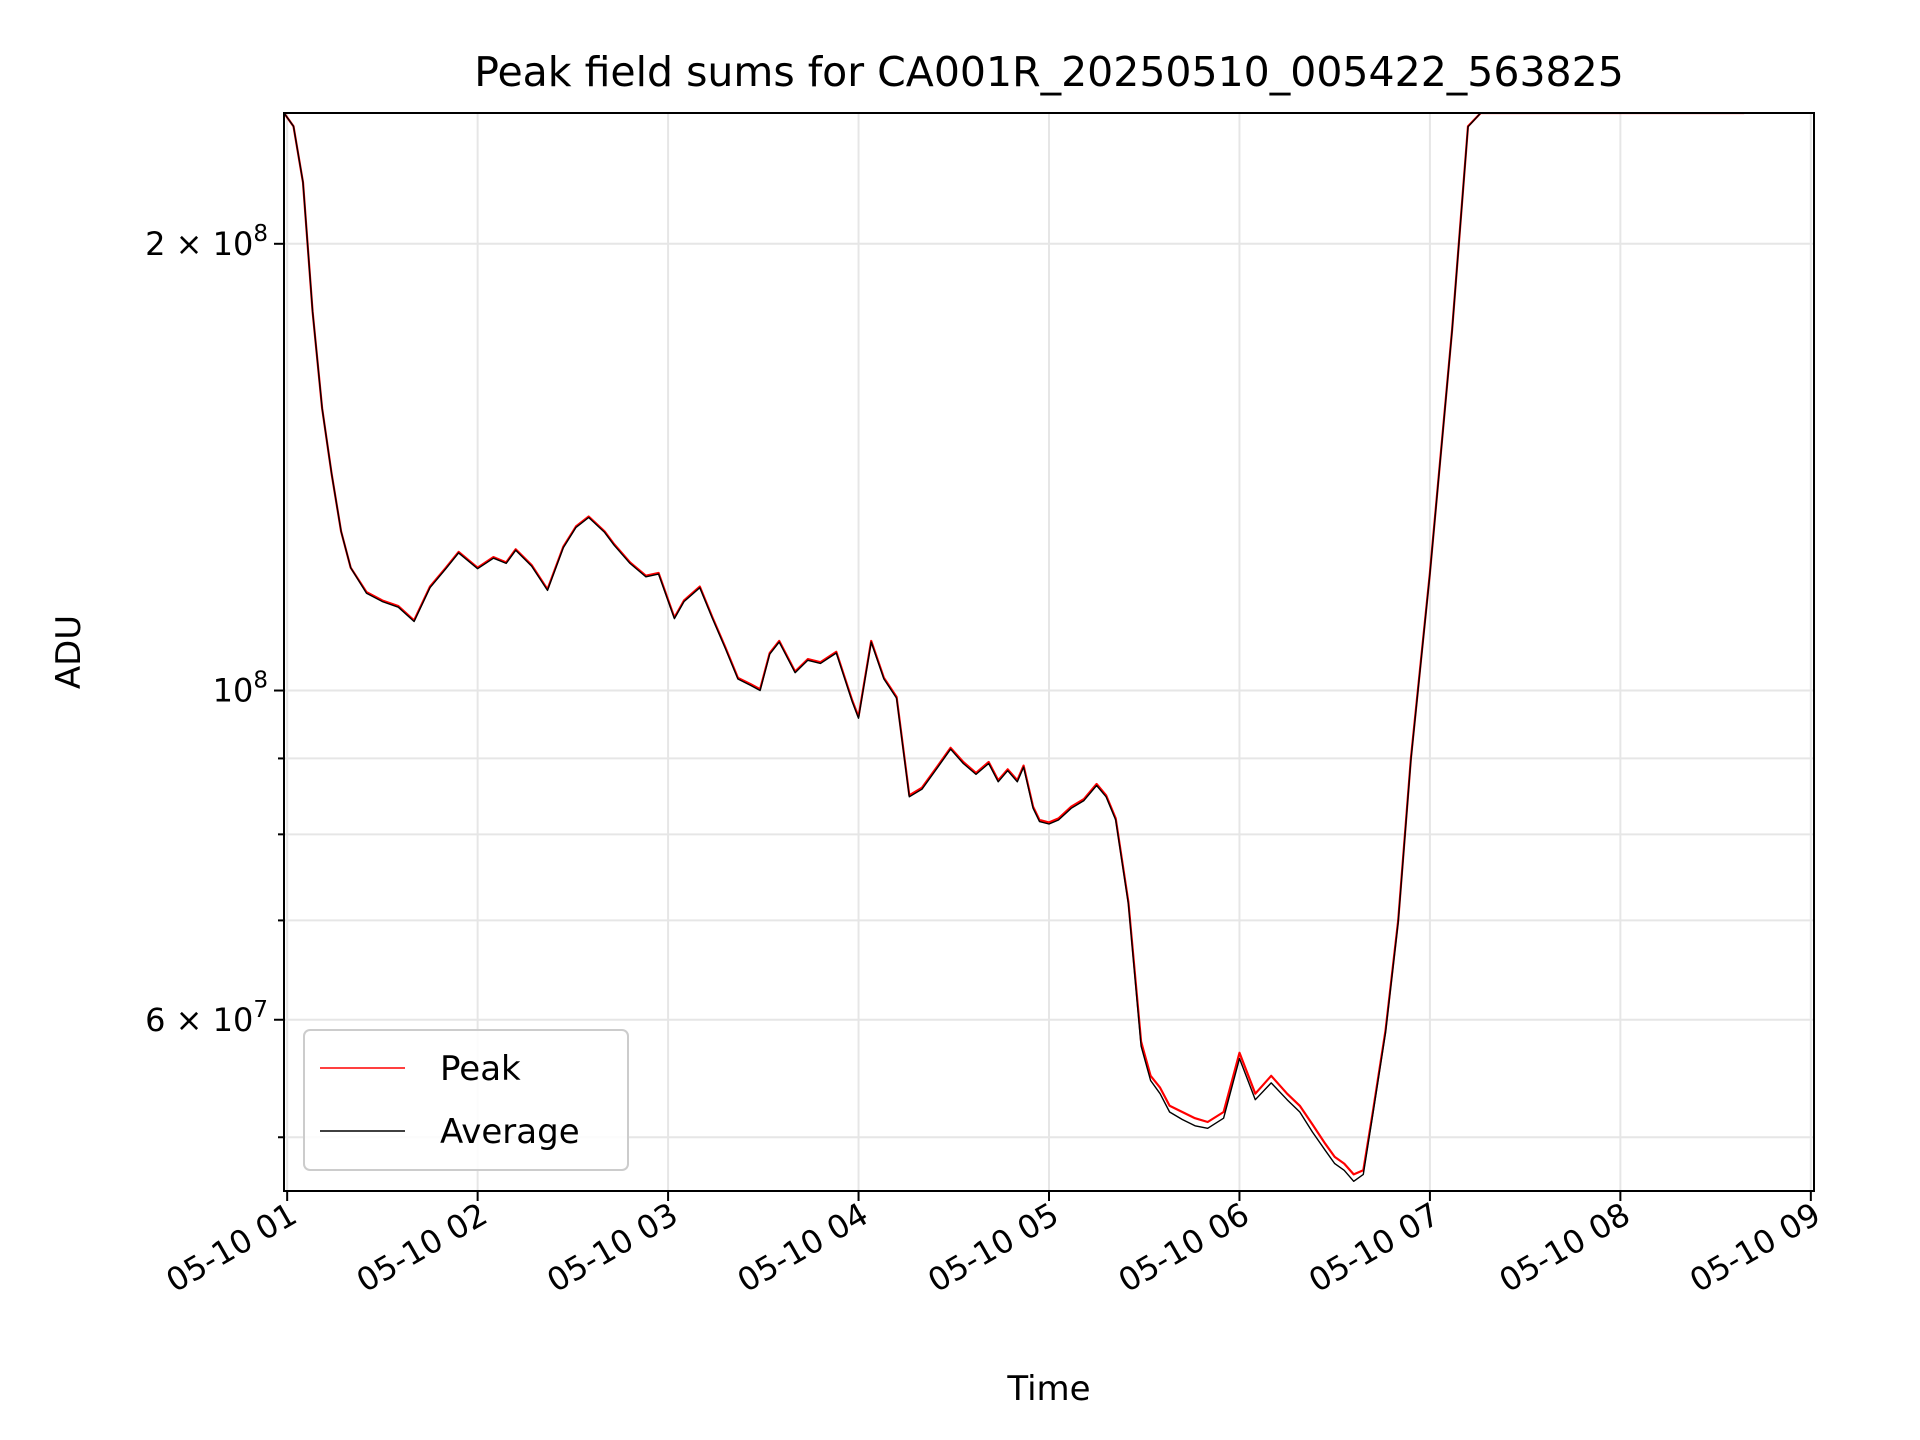 This screenshot has height=1440, width=1920. I want to click on x-tick-label-1: 05-10 02, so click(422, 1247).